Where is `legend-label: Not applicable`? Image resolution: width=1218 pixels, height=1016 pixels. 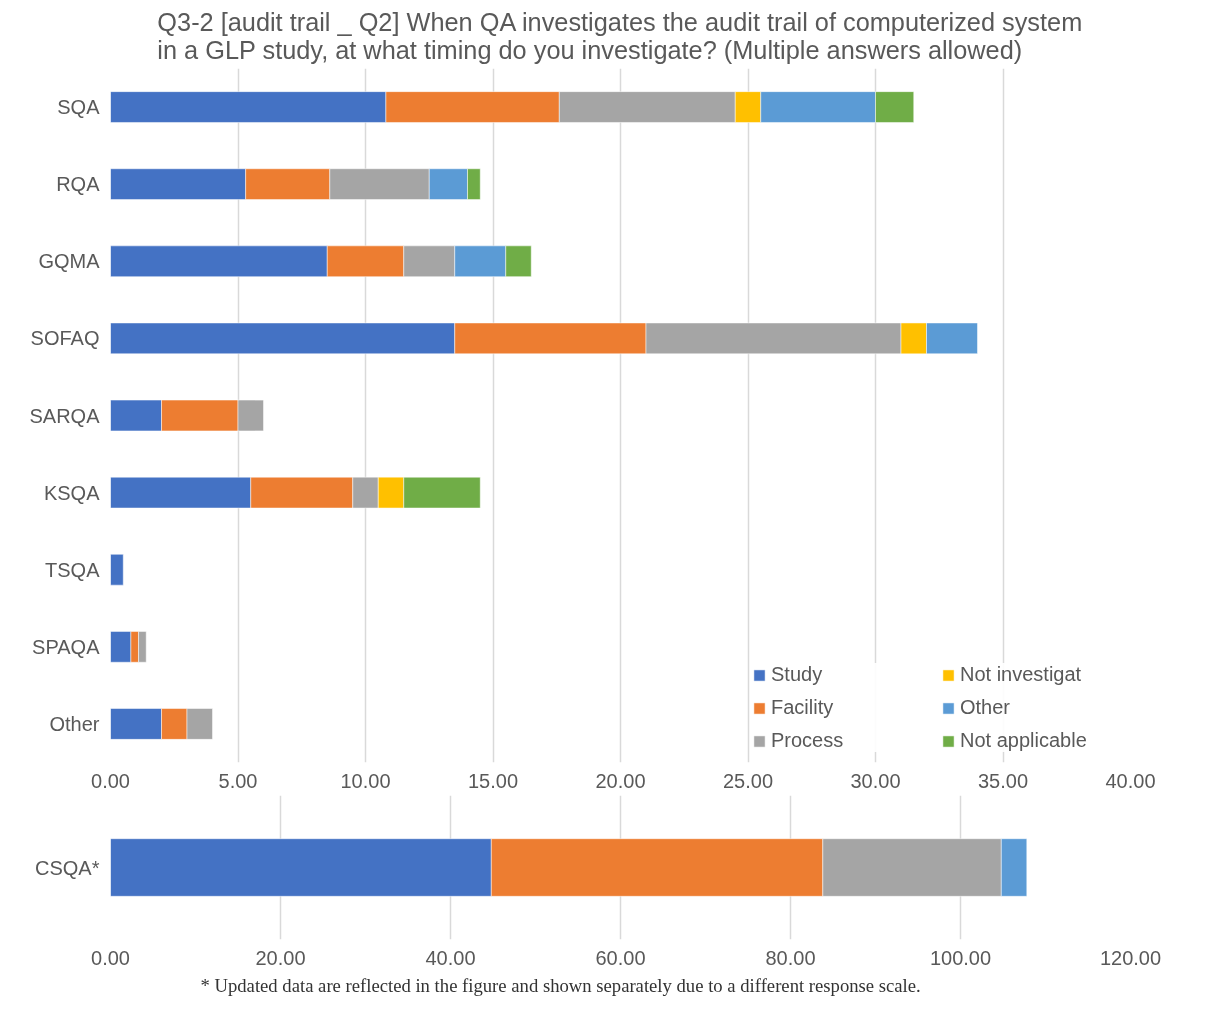
legend-label: Not applicable is located at coordinates (1024, 740).